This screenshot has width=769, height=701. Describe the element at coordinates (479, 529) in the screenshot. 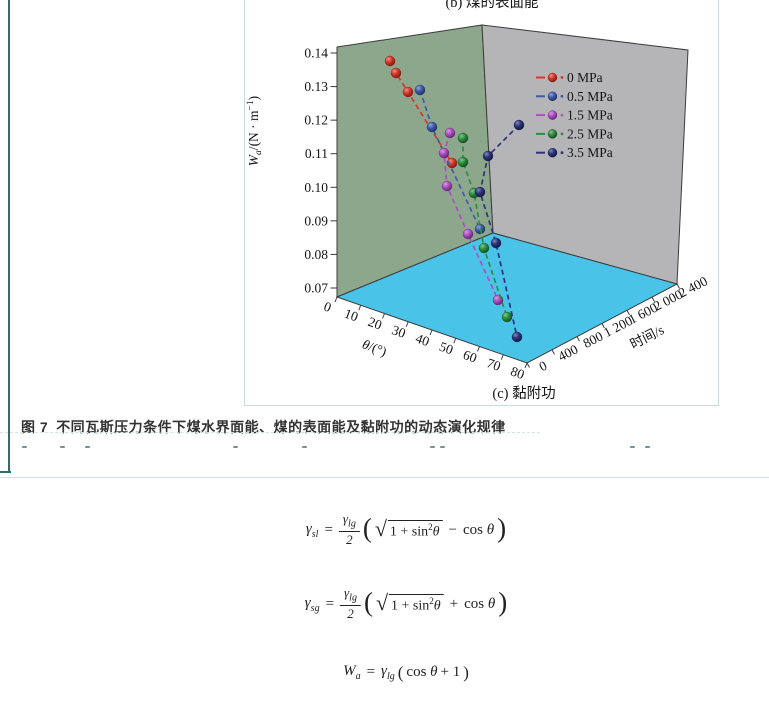

I see `eq1-cos-term: cos θ` at that location.